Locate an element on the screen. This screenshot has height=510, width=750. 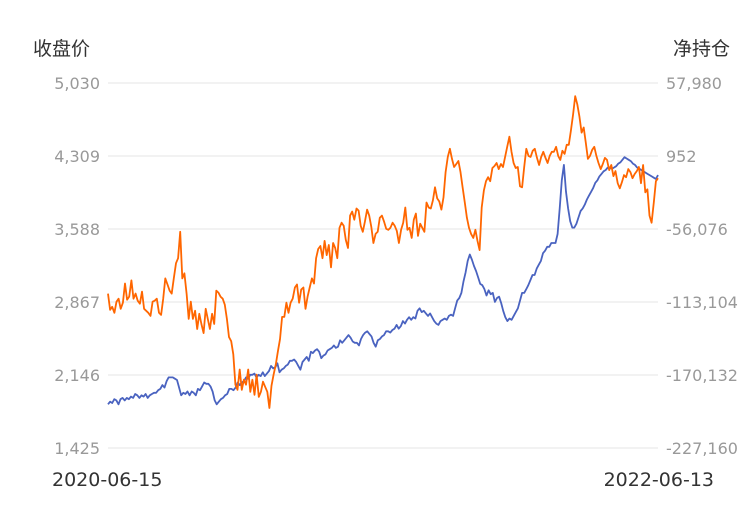
right-tick-label: 57,980 is located at coordinates (694, 83).